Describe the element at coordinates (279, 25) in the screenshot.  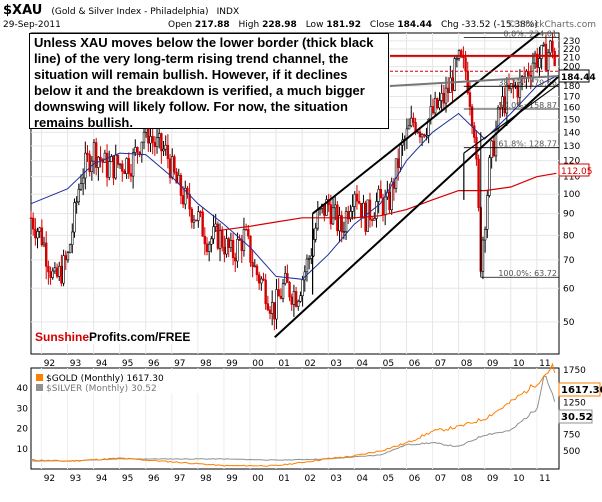
I see `high-value: 228.98` at that location.